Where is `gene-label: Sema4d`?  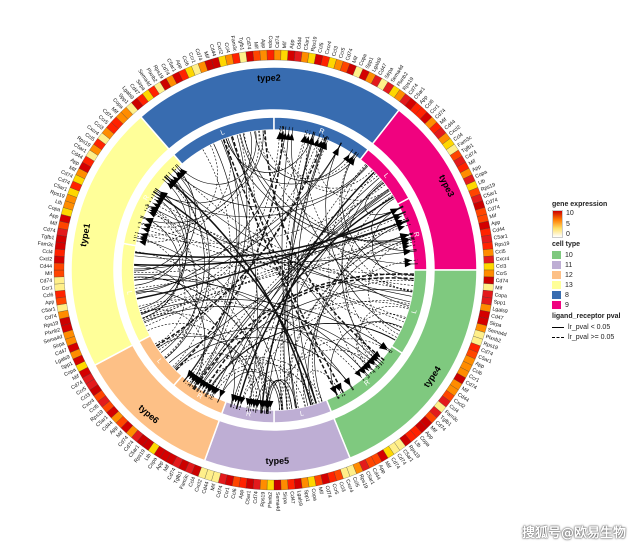
gene-label: Sema4d is located at coordinates (277, 502).